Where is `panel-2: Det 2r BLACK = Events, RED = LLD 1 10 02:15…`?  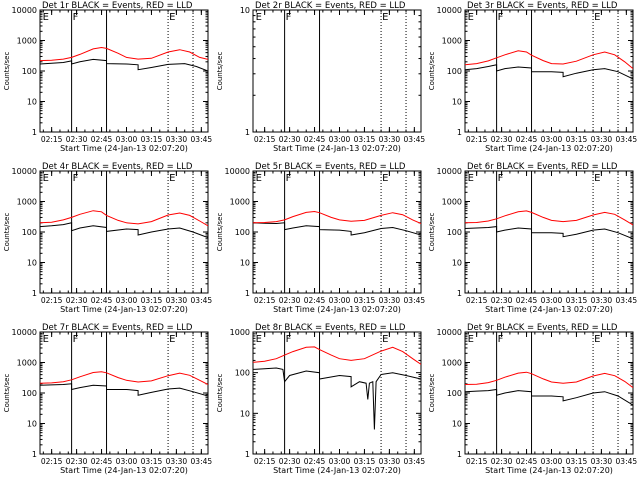 panel-2: Det 2r BLACK = Events, RED = LLD 1 10 02:15… is located at coordinates (320, 77).